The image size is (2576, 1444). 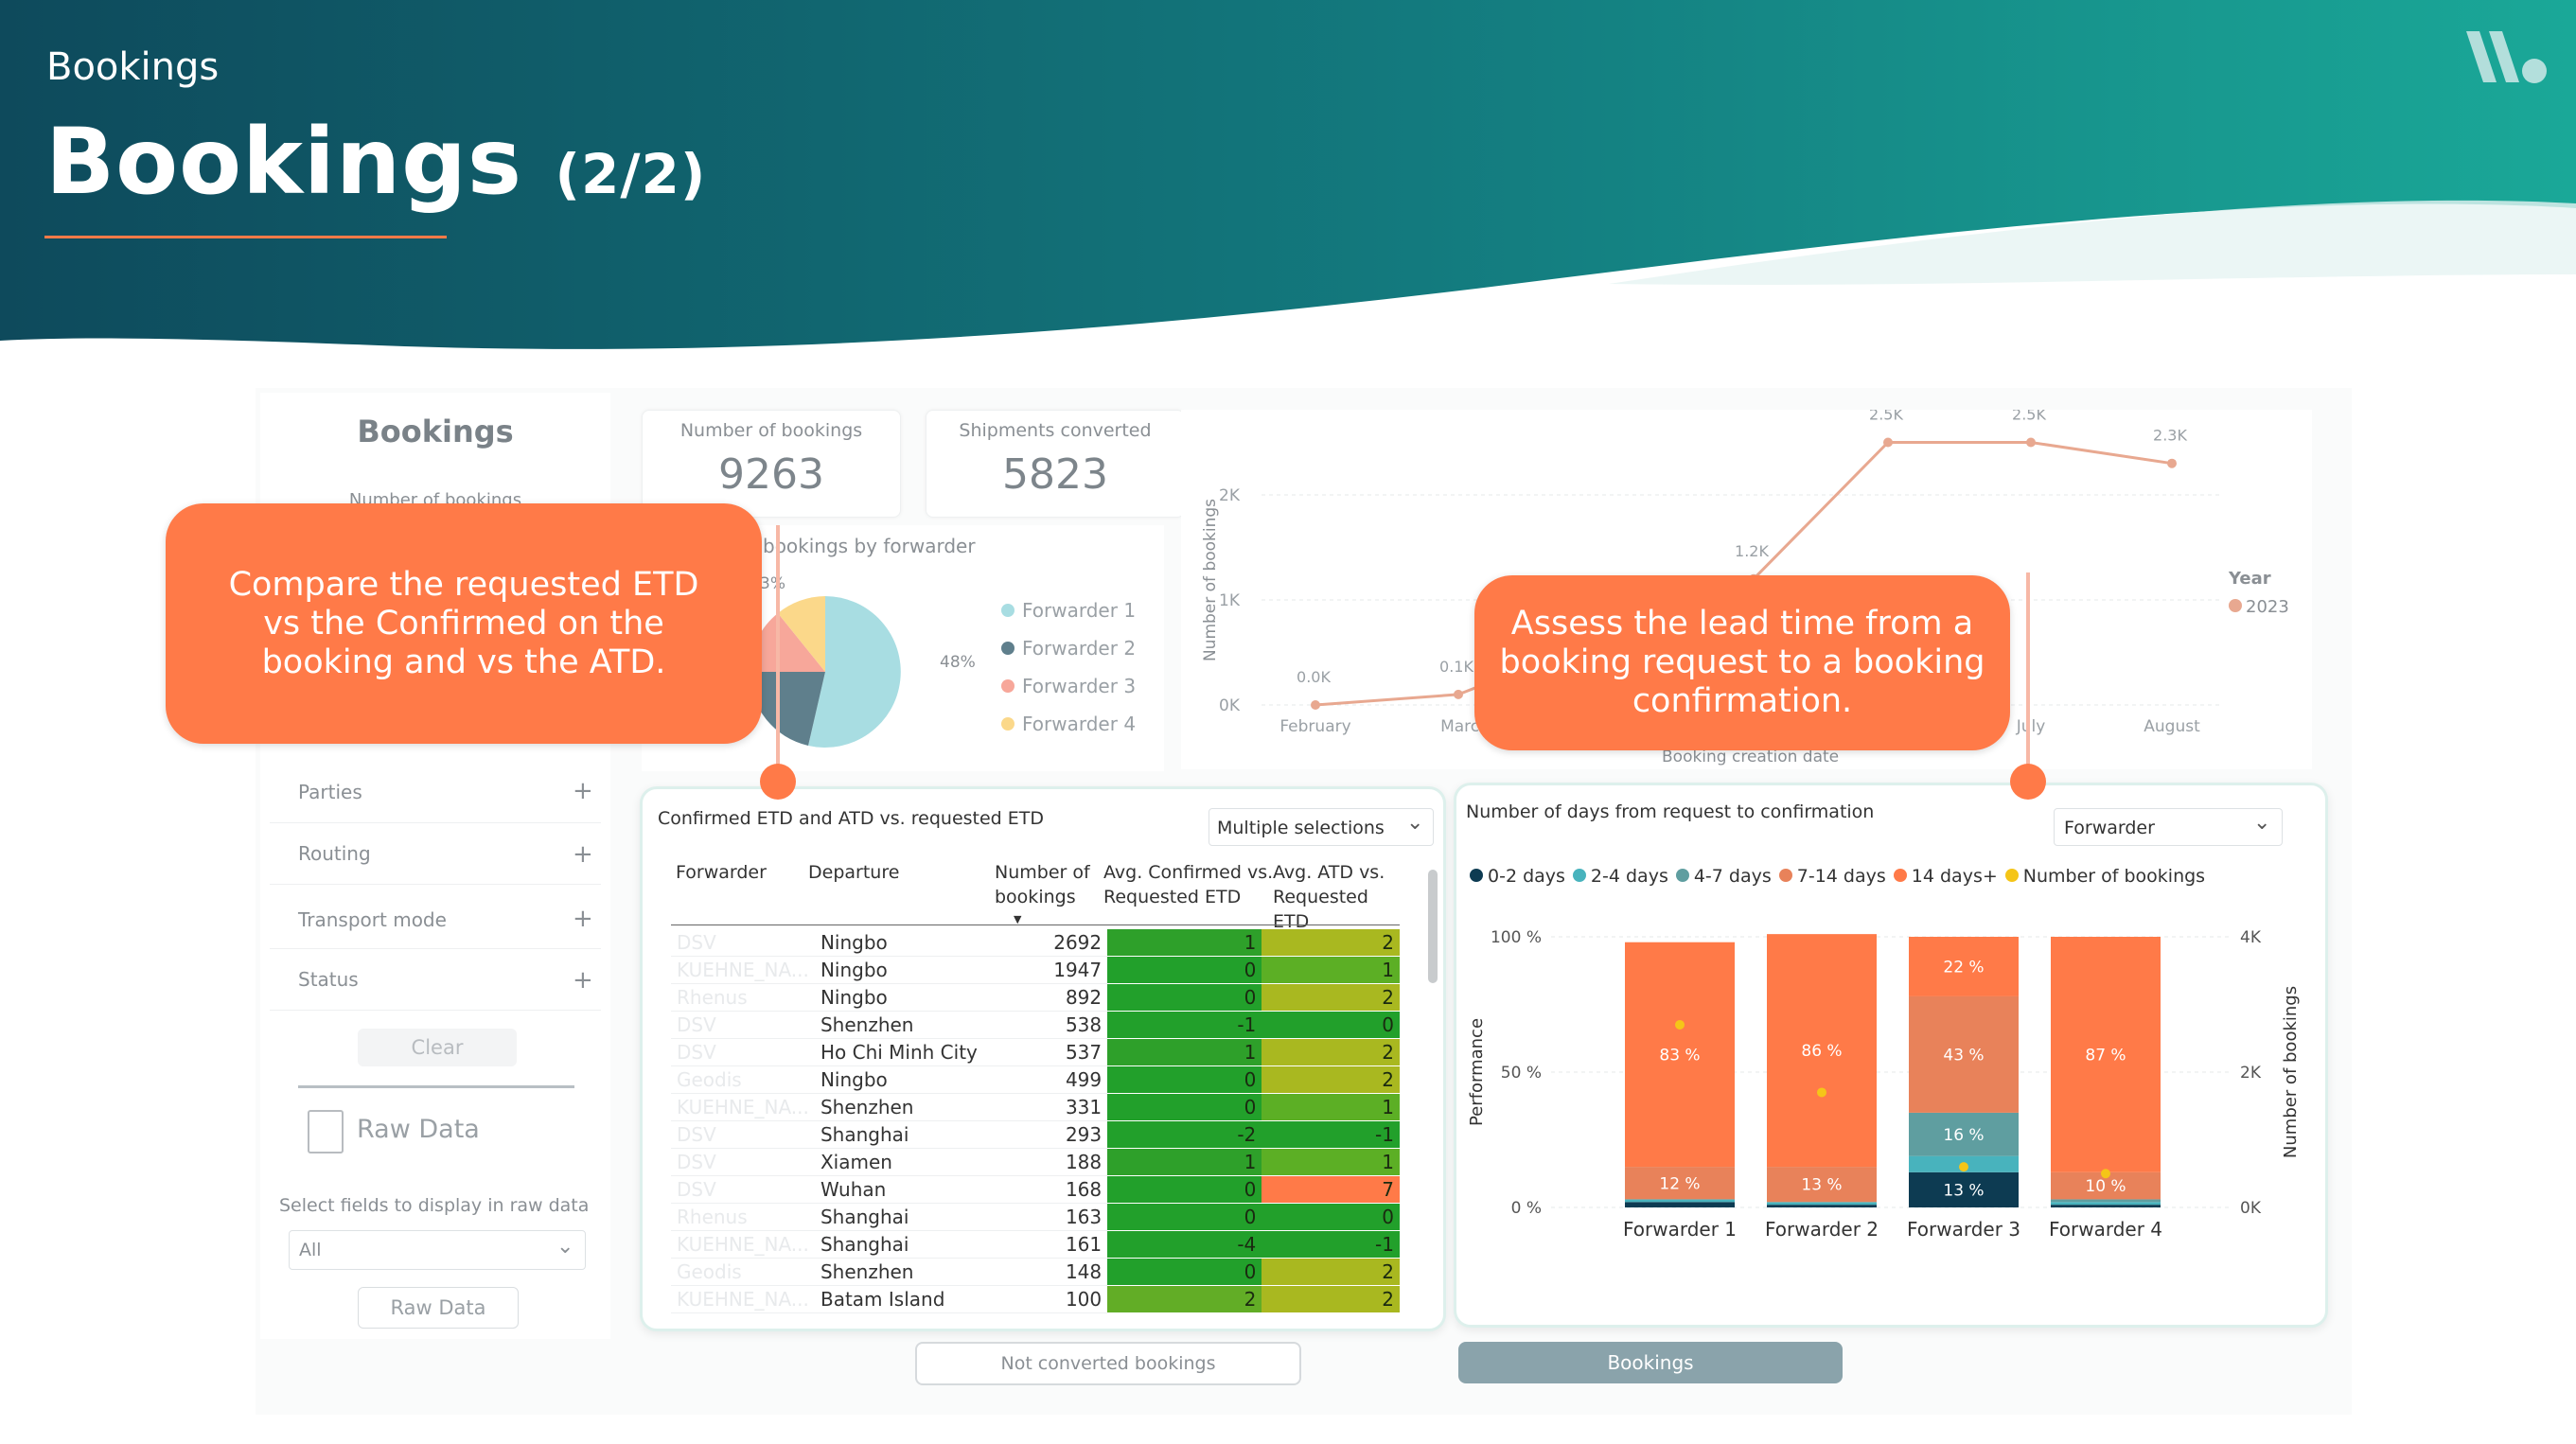 I want to click on filter-parties: Parties +, so click(x=435, y=792).